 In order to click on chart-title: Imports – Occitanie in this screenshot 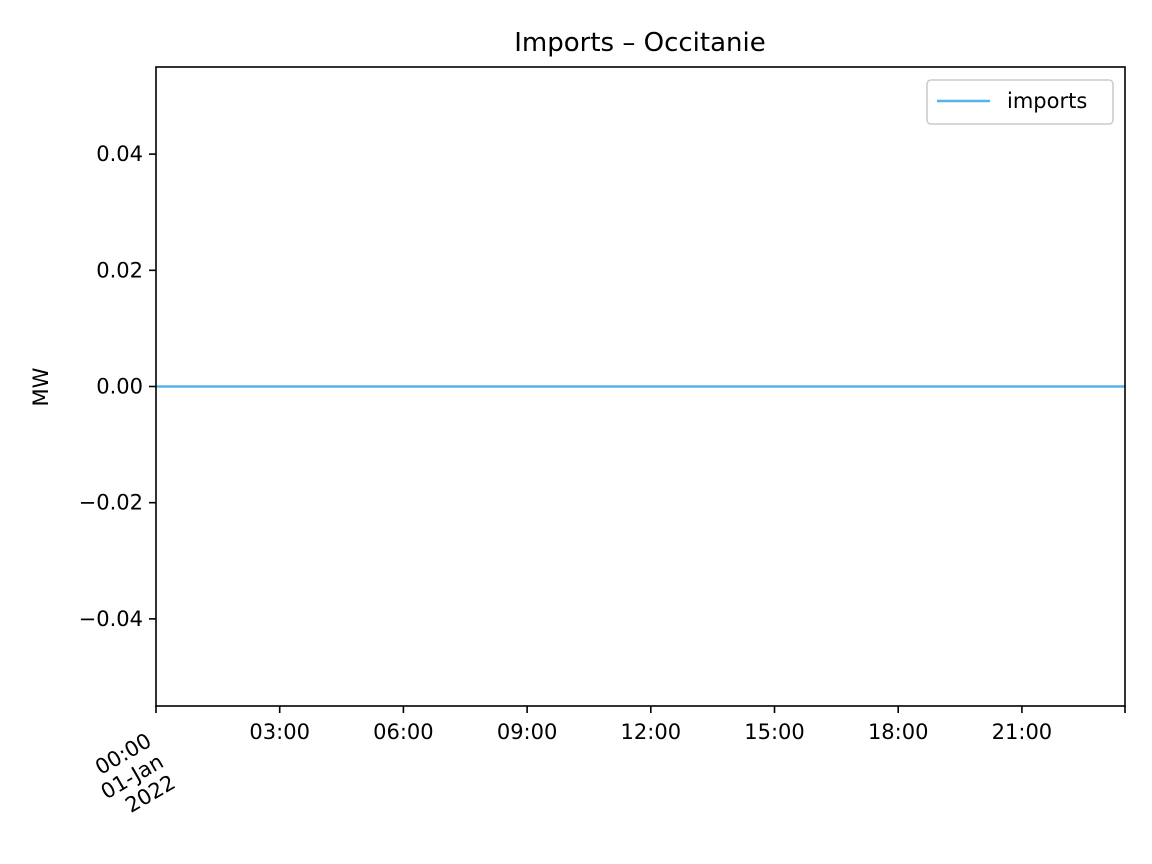, I will do `click(639, 43)`.